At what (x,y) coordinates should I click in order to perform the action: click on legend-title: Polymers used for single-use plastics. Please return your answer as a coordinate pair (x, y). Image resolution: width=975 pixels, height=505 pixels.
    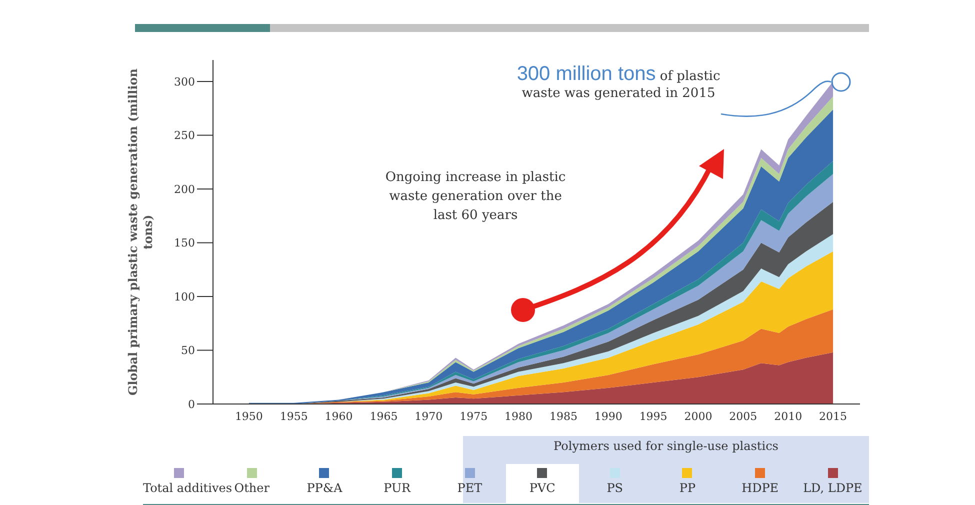
    Looking at the image, I should click on (666, 446).